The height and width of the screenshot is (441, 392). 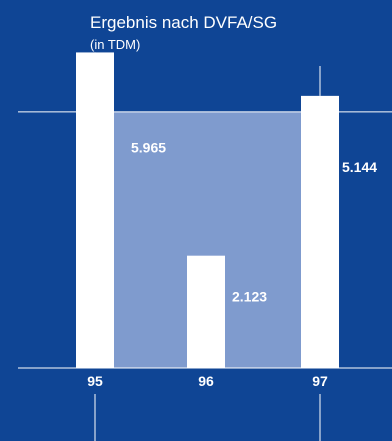 What do you see at coordinates (95, 381) in the screenshot?
I see `tick-label-95: 95` at bounding box center [95, 381].